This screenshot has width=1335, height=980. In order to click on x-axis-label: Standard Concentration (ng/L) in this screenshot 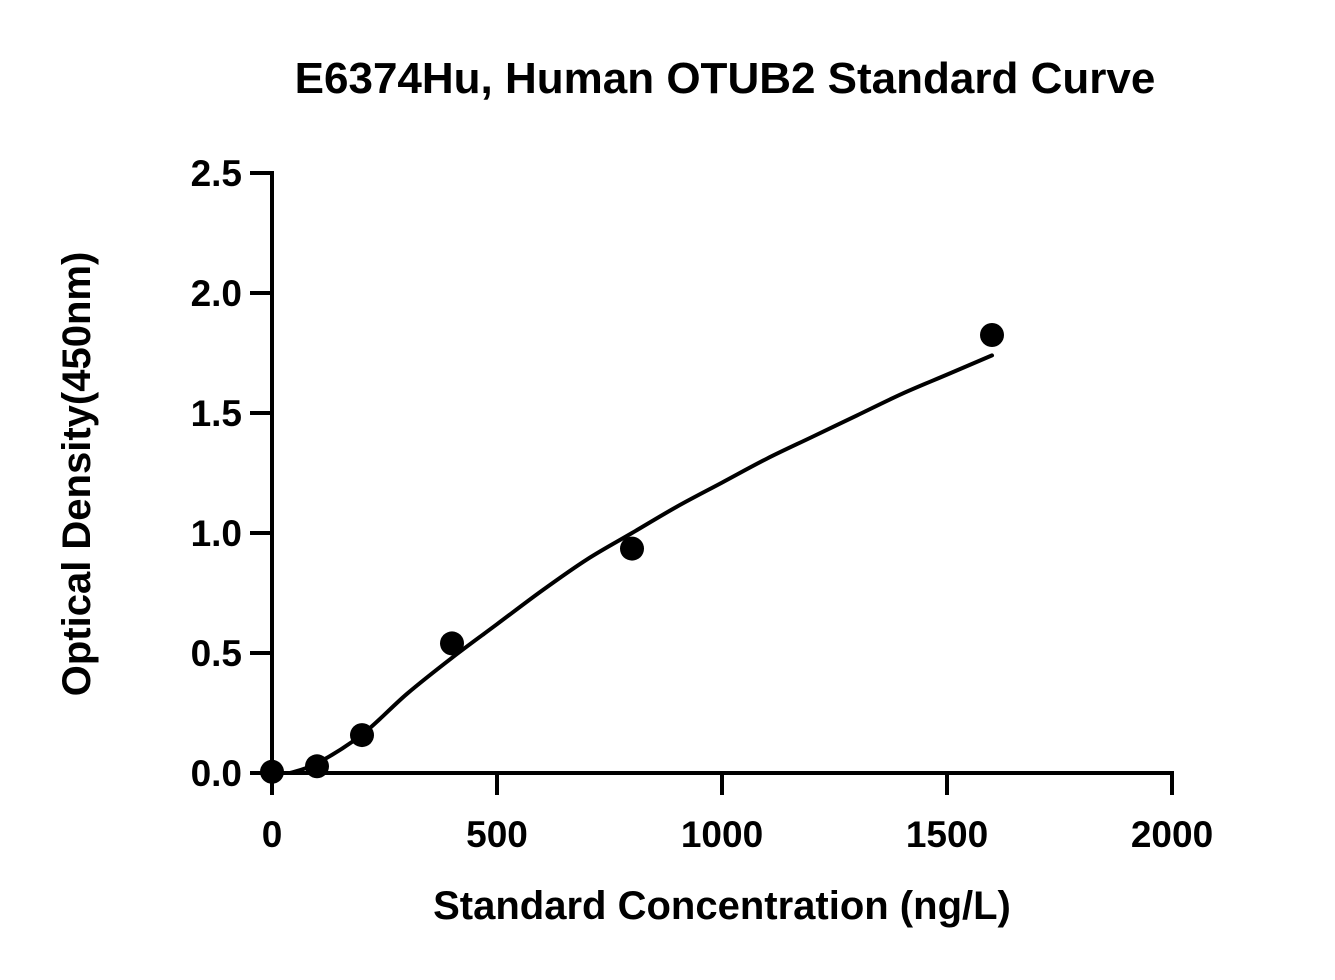, I will do `click(722, 906)`.